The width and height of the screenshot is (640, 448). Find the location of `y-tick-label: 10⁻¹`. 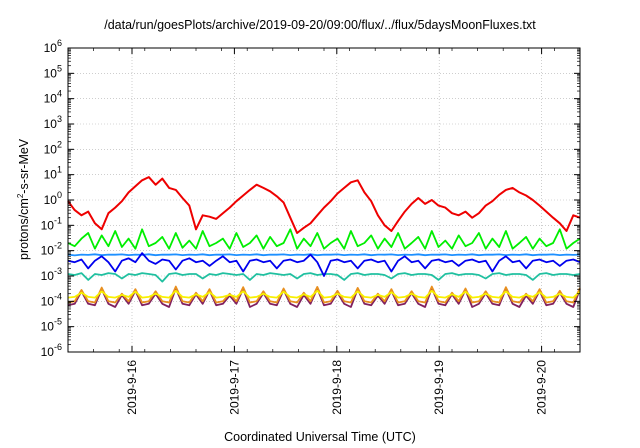

y-tick-label: 10⁻¹ is located at coordinates (51, 223).